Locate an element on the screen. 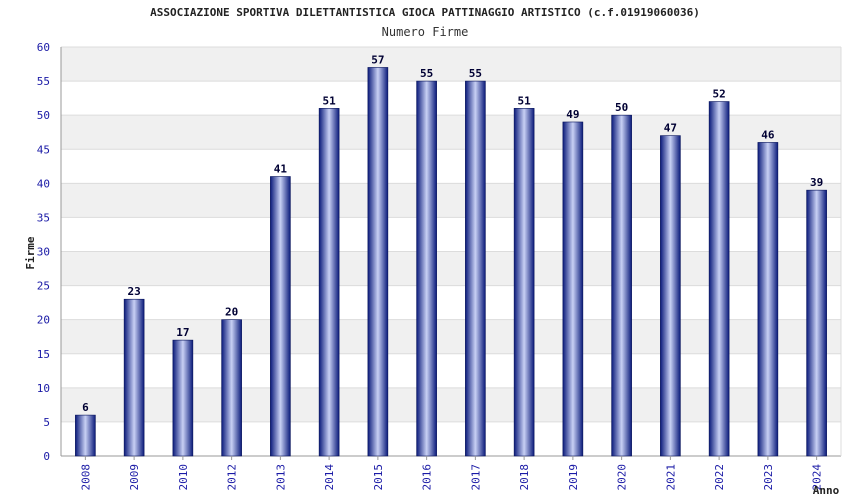  x-tick-label-2017: 2017 is located at coordinates (475, 477).